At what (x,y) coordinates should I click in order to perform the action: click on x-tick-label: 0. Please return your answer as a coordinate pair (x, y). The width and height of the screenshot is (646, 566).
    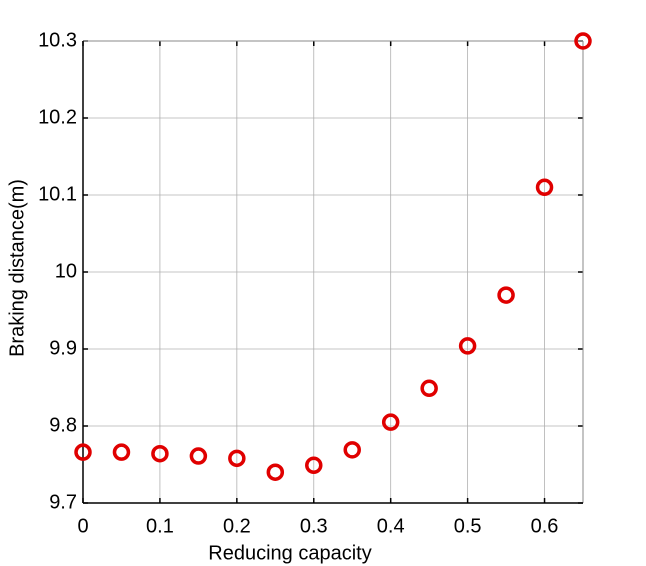
    Looking at the image, I should click on (82, 526).